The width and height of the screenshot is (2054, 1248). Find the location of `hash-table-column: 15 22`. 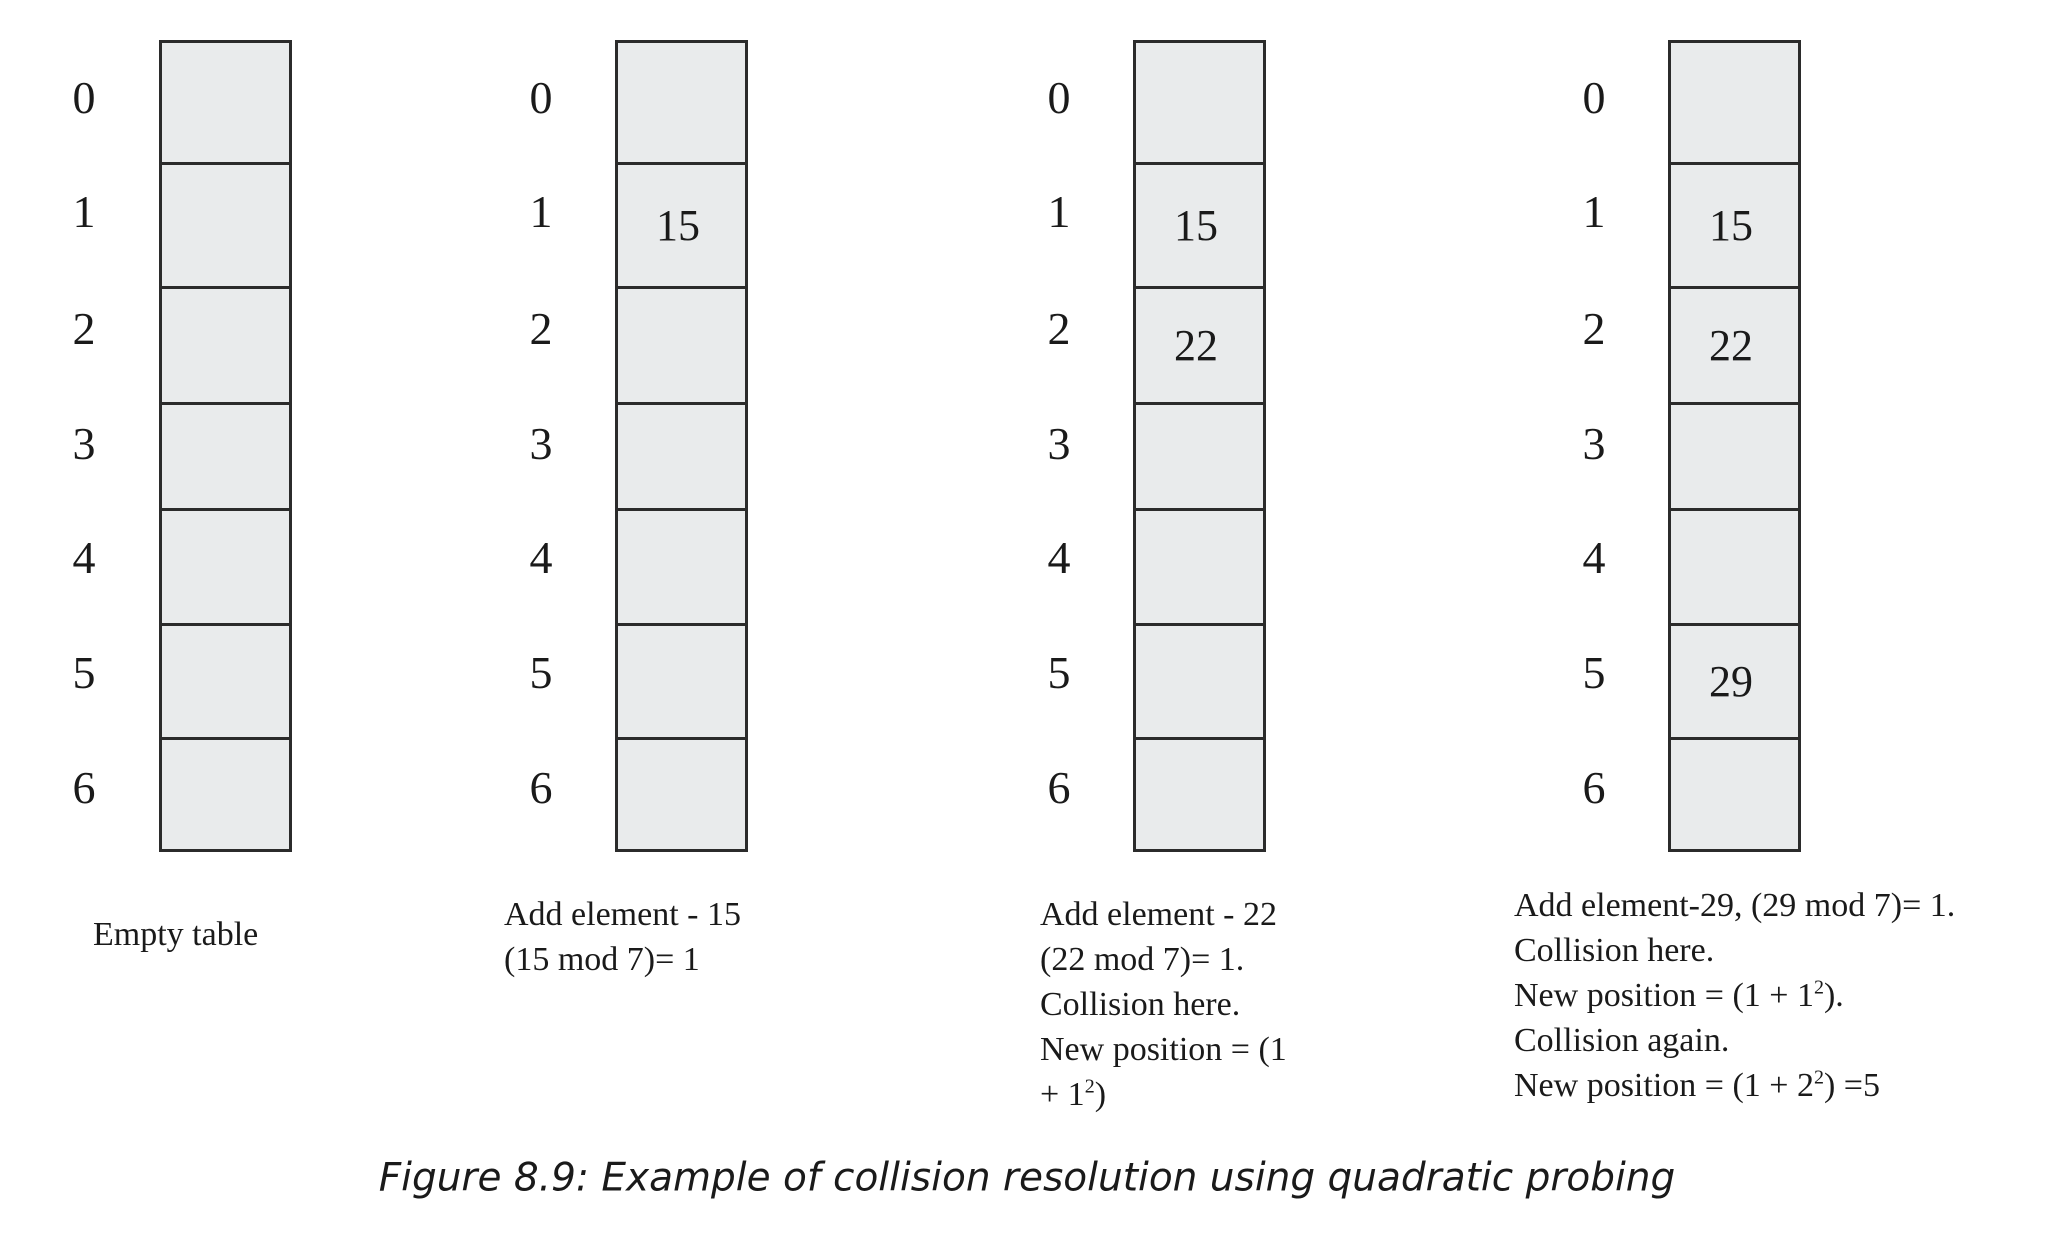

hash-table-column: 15 22 is located at coordinates (1199, 446).